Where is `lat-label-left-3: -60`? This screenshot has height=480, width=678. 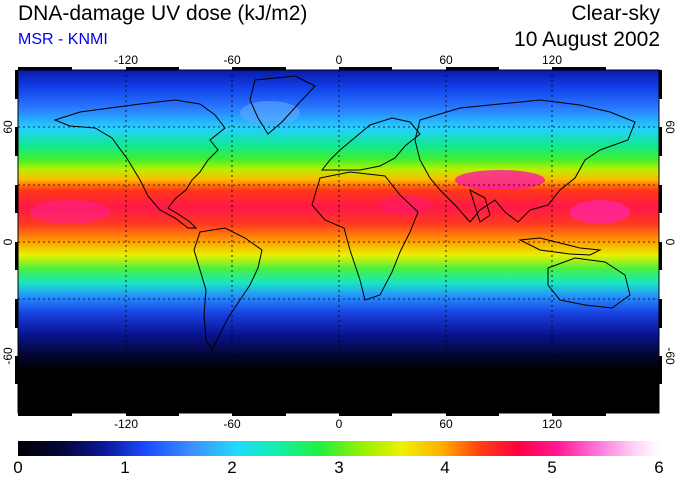 lat-label-left-3: -60 is located at coordinates (8, 356).